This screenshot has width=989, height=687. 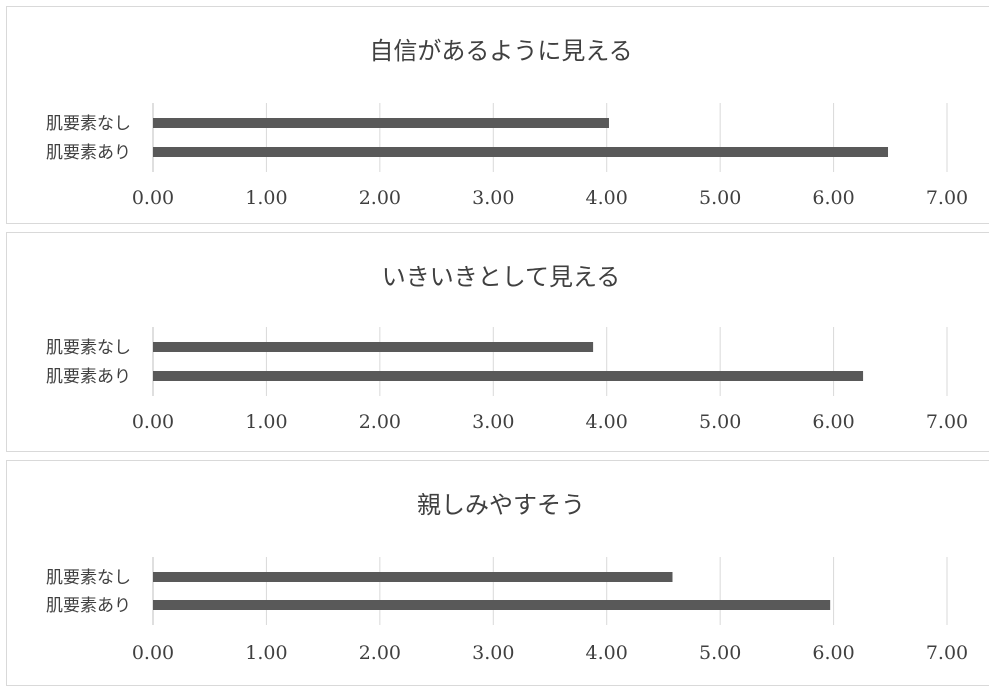 I want to click on chart-title: いきいきとして見える, so click(x=501, y=277).